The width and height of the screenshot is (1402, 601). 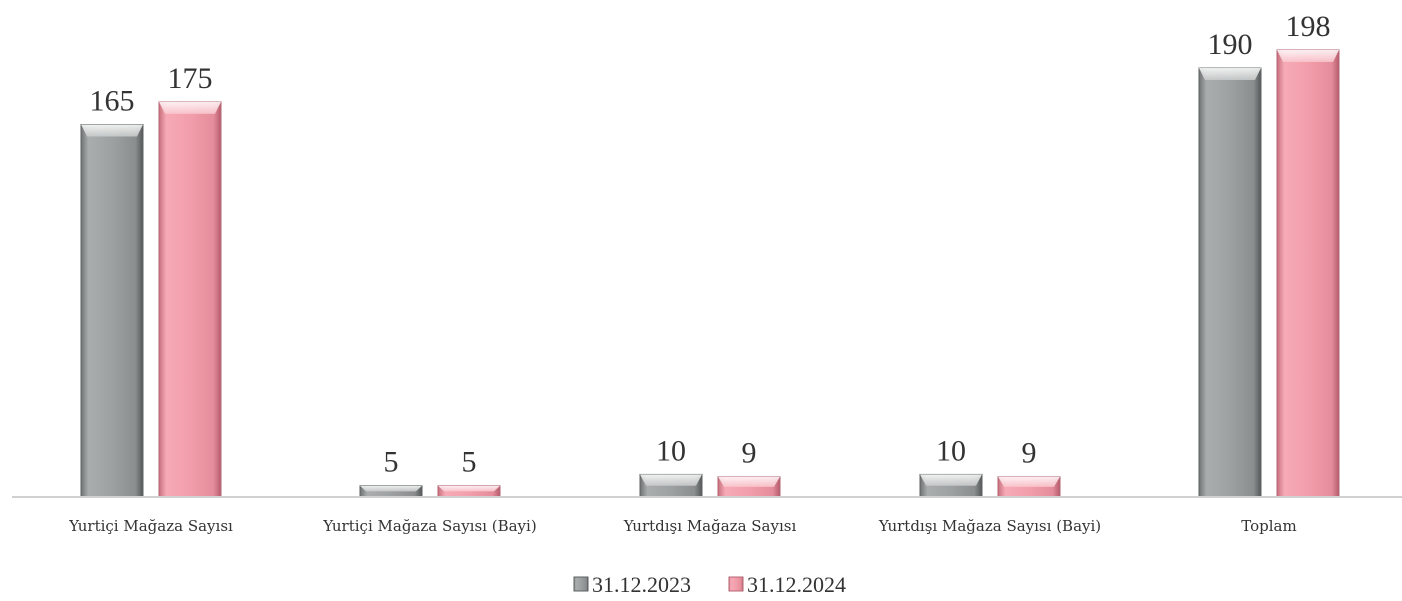 I want to click on category-label: Toplam, so click(x=1268, y=526).